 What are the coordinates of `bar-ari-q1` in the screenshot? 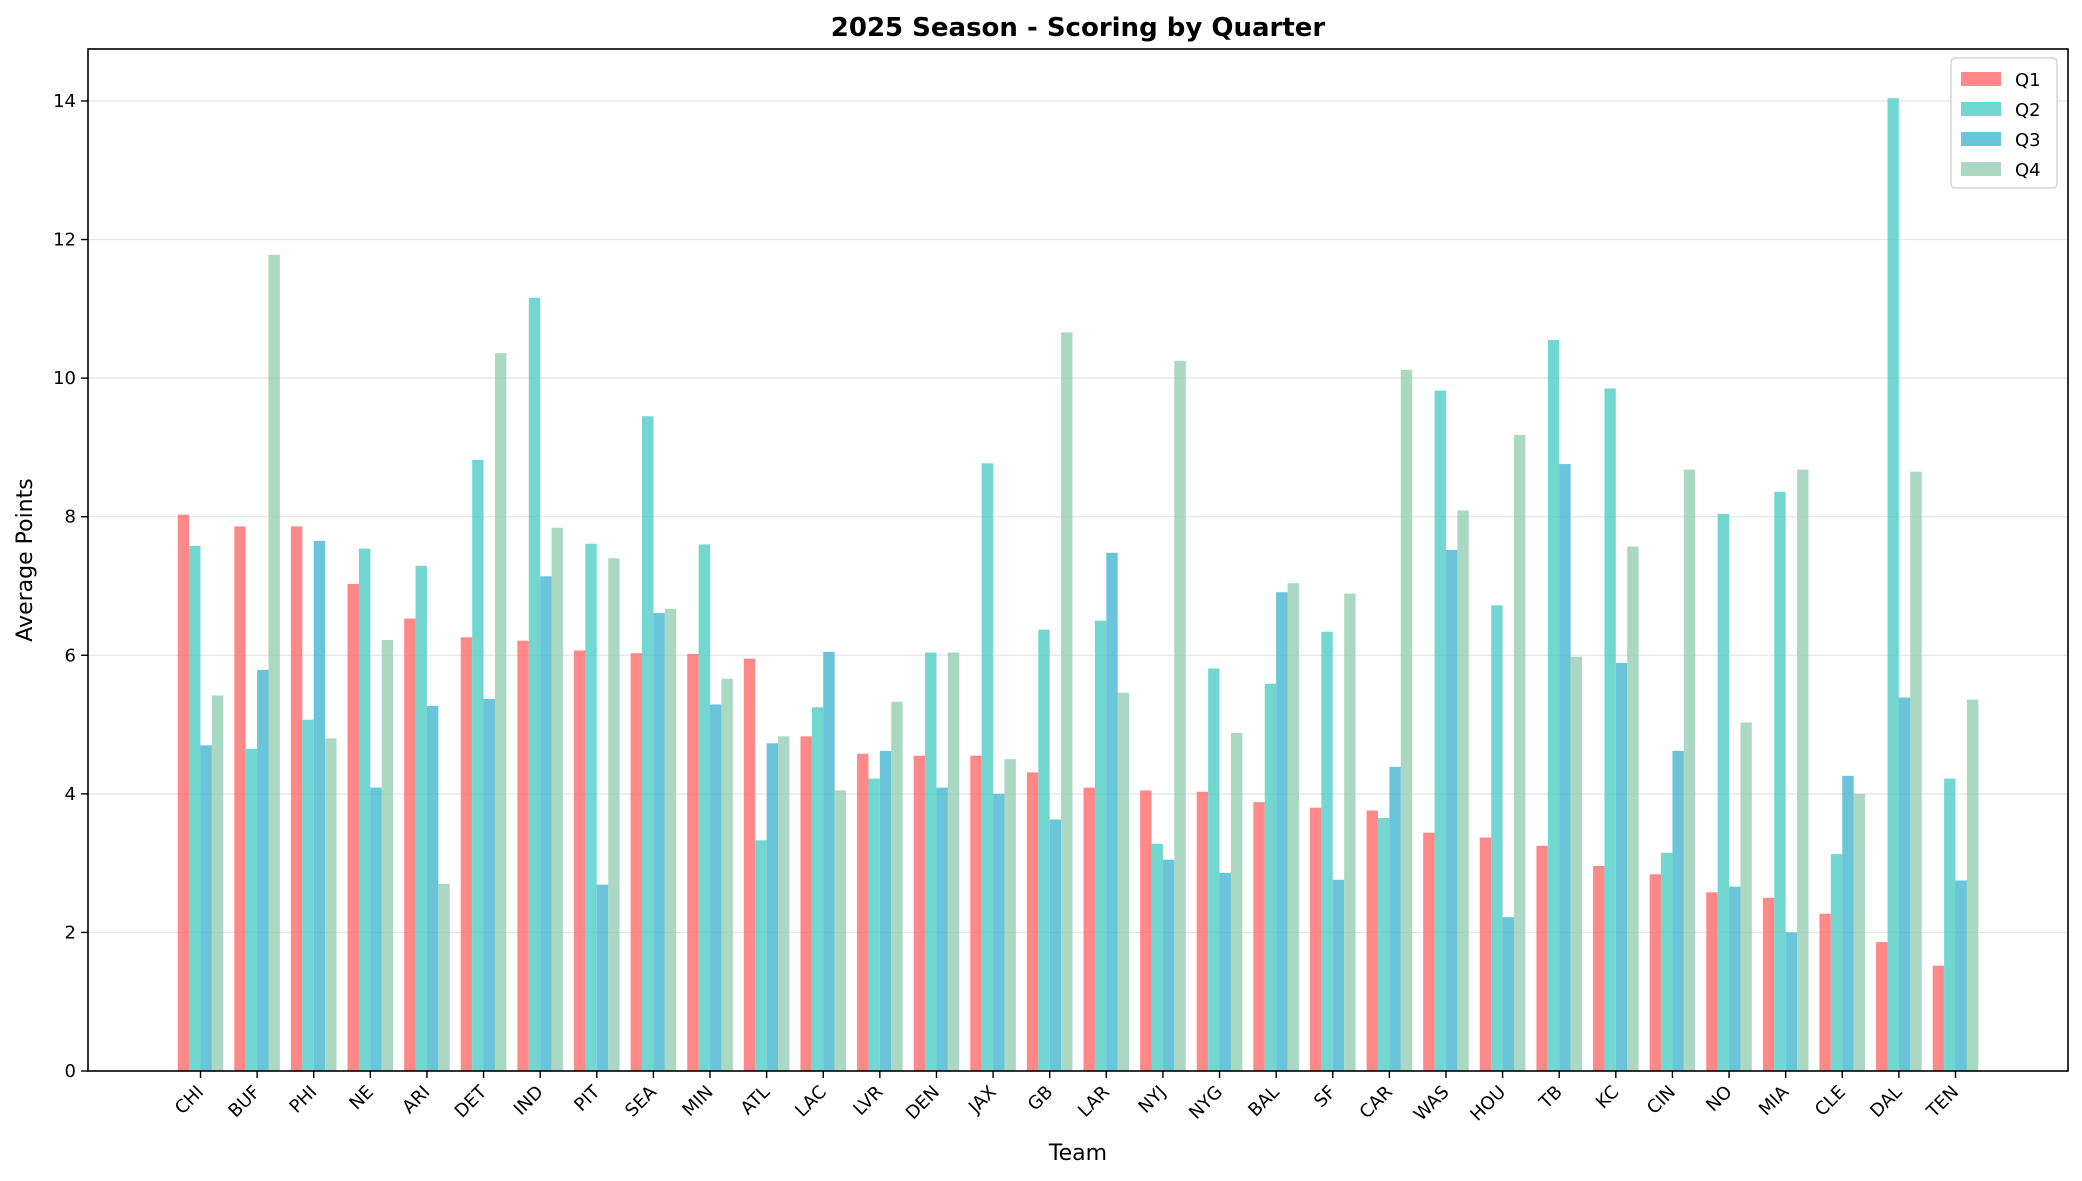 It's located at (410, 844).